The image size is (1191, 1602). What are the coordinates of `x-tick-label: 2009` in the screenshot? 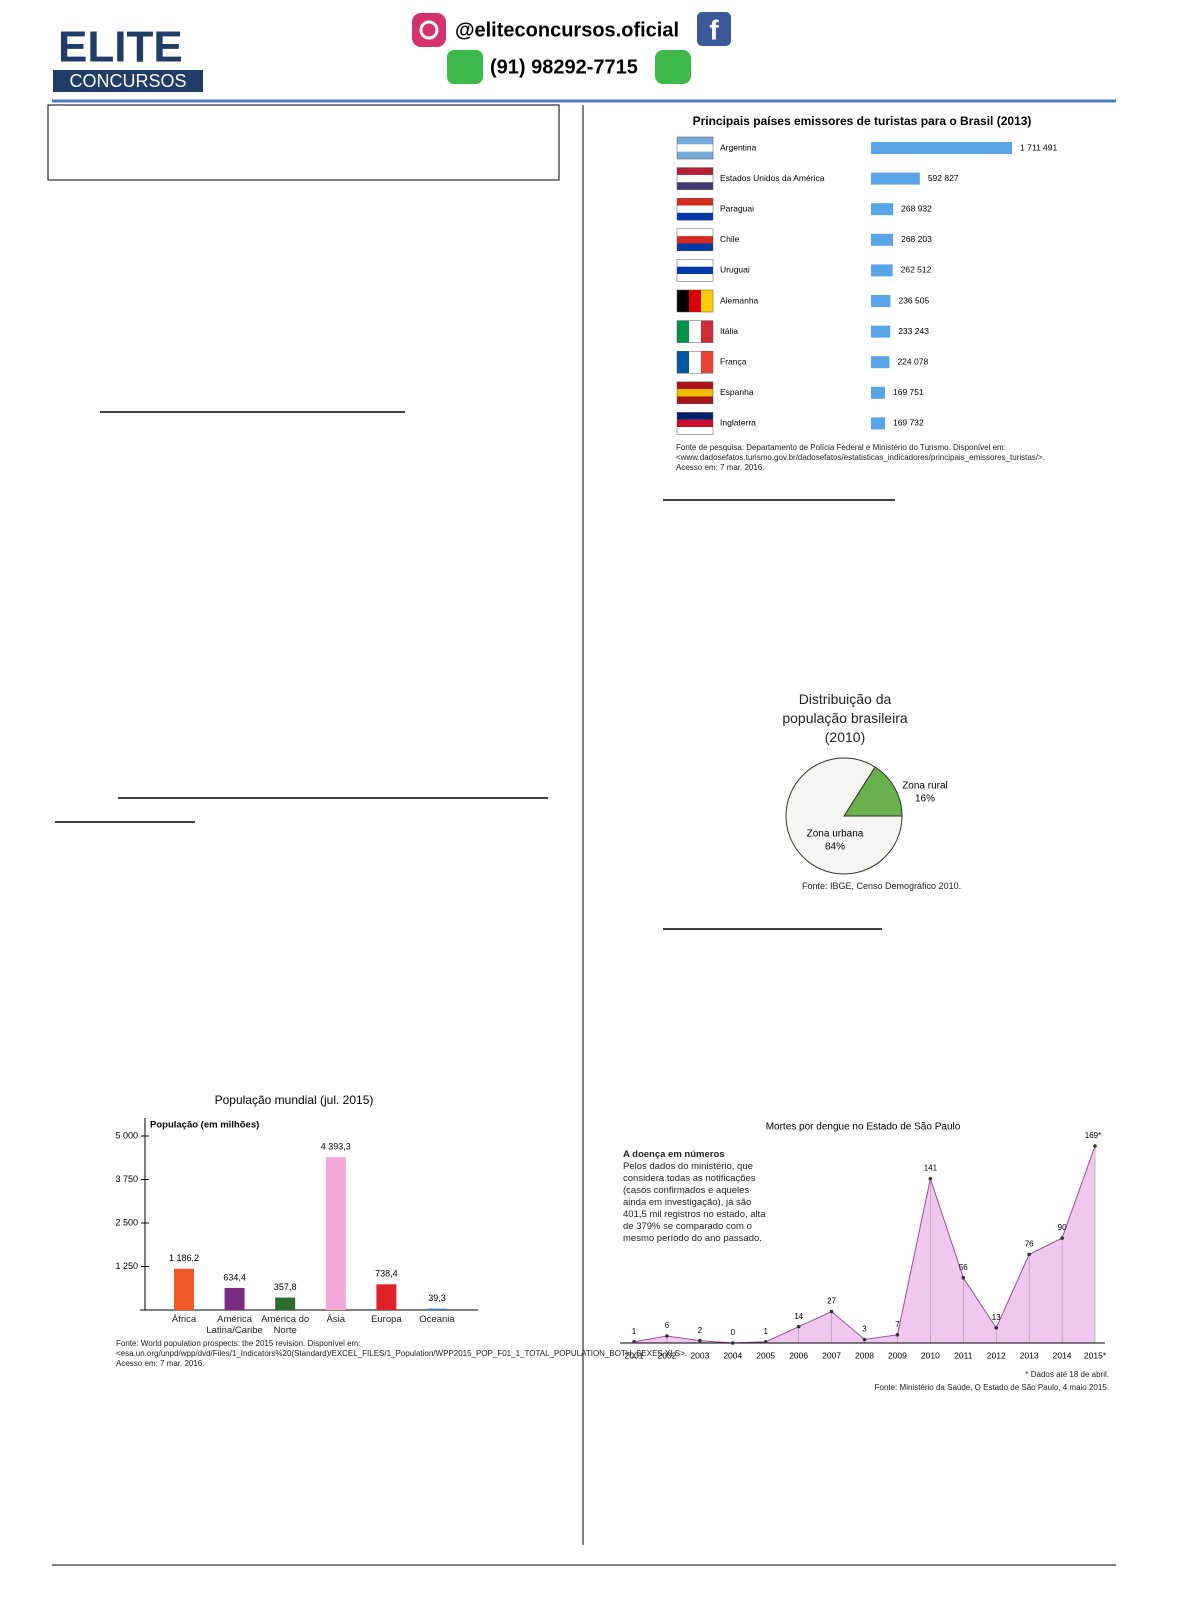 It's located at (897, 1355).